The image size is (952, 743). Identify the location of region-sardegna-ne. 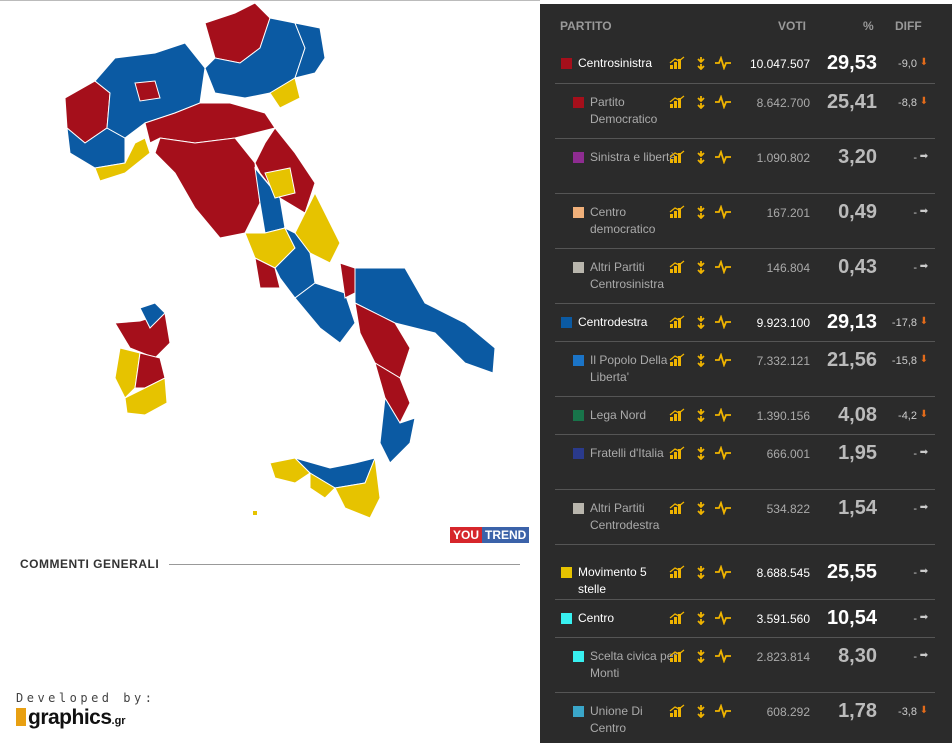
(152, 315).